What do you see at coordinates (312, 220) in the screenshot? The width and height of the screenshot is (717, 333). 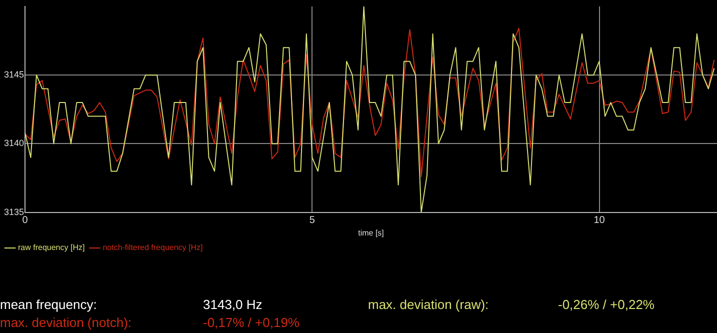 I see `x-tick-label: 5` at bounding box center [312, 220].